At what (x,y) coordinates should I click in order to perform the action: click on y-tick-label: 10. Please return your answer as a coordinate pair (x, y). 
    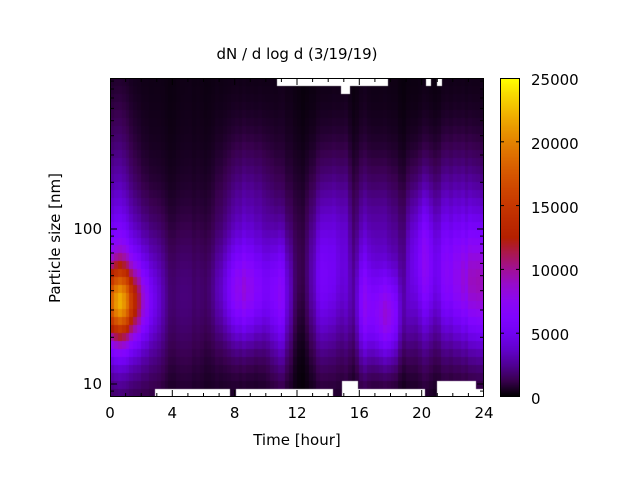
    Looking at the image, I should click on (92, 384).